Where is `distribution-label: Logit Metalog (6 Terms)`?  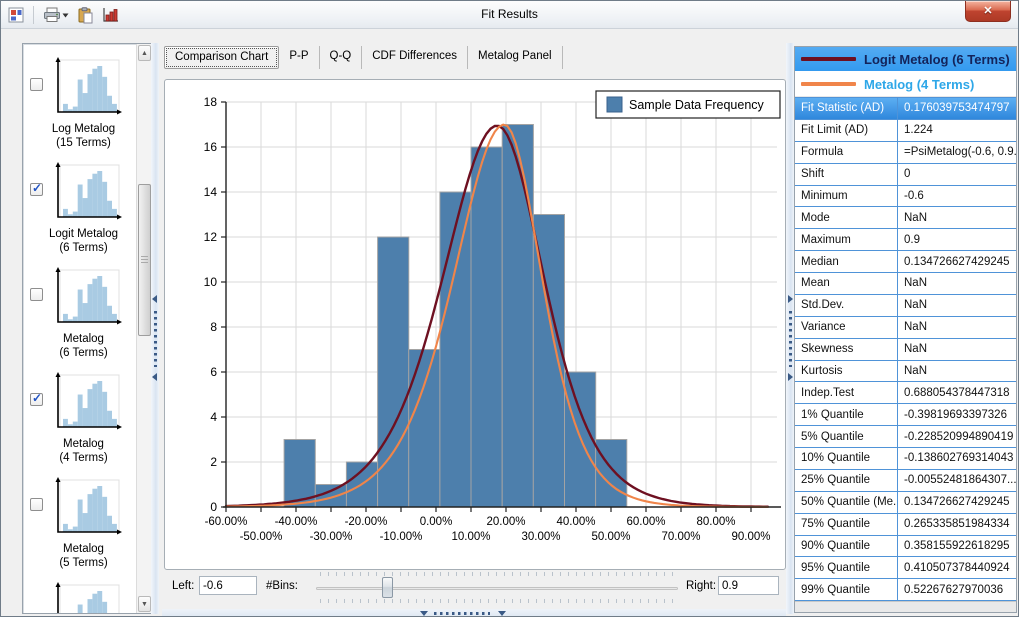 distribution-label: Logit Metalog (6 Terms) is located at coordinates (83, 241).